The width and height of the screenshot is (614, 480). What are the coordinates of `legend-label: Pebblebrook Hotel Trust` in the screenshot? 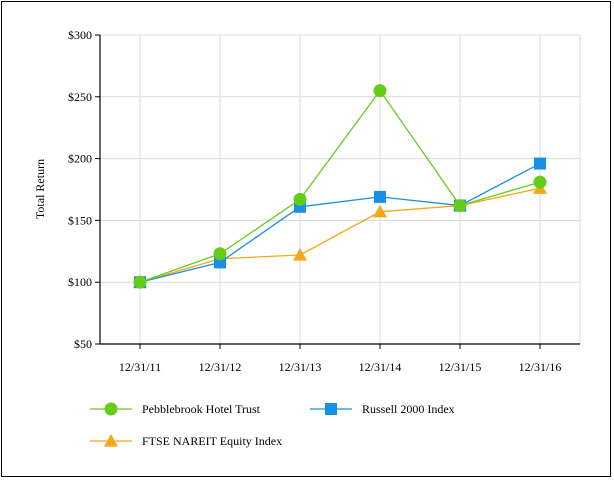 It's located at (201, 409).